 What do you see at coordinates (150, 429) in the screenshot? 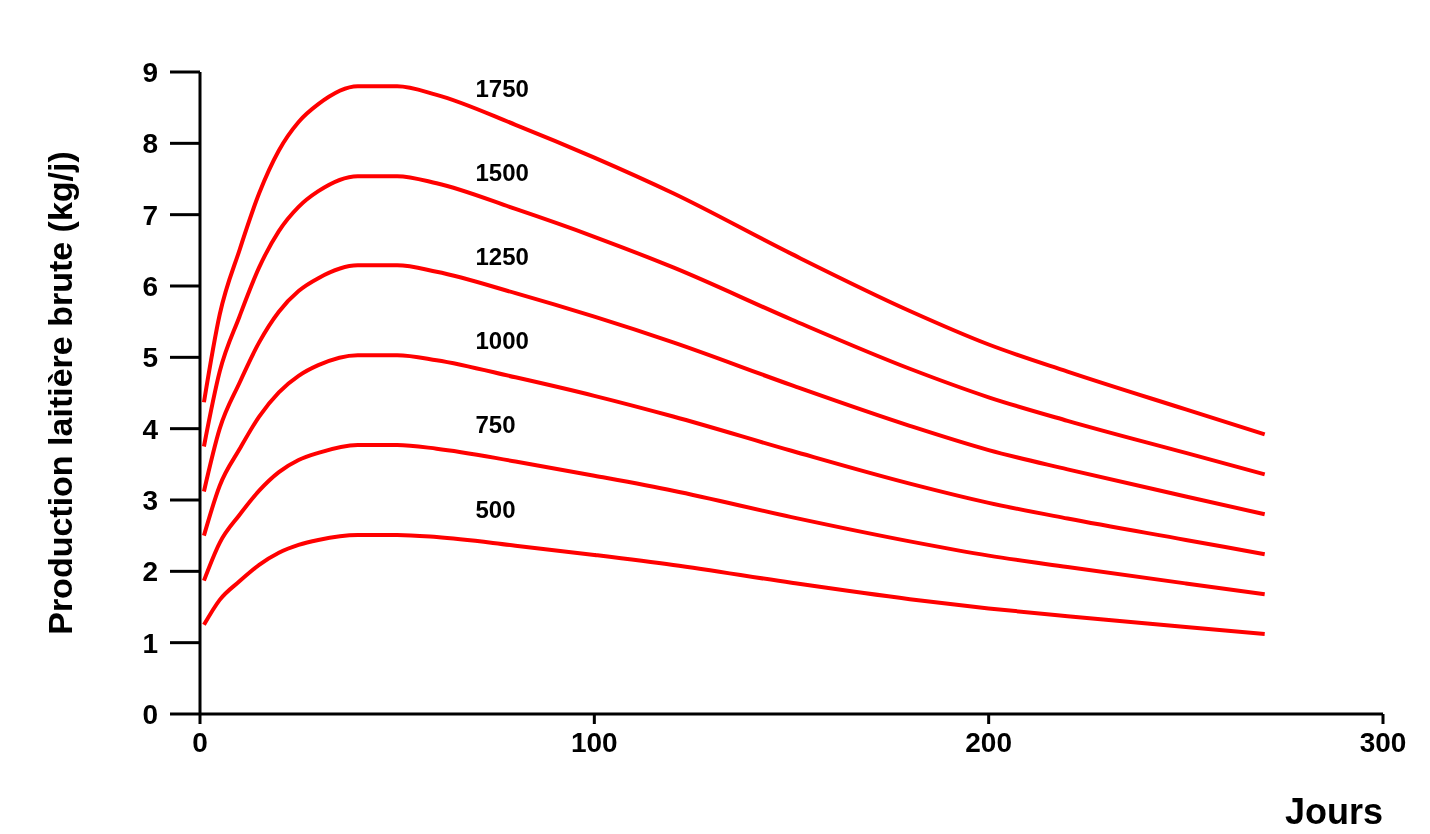
I see `y-tick-label: 4` at bounding box center [150, 429].